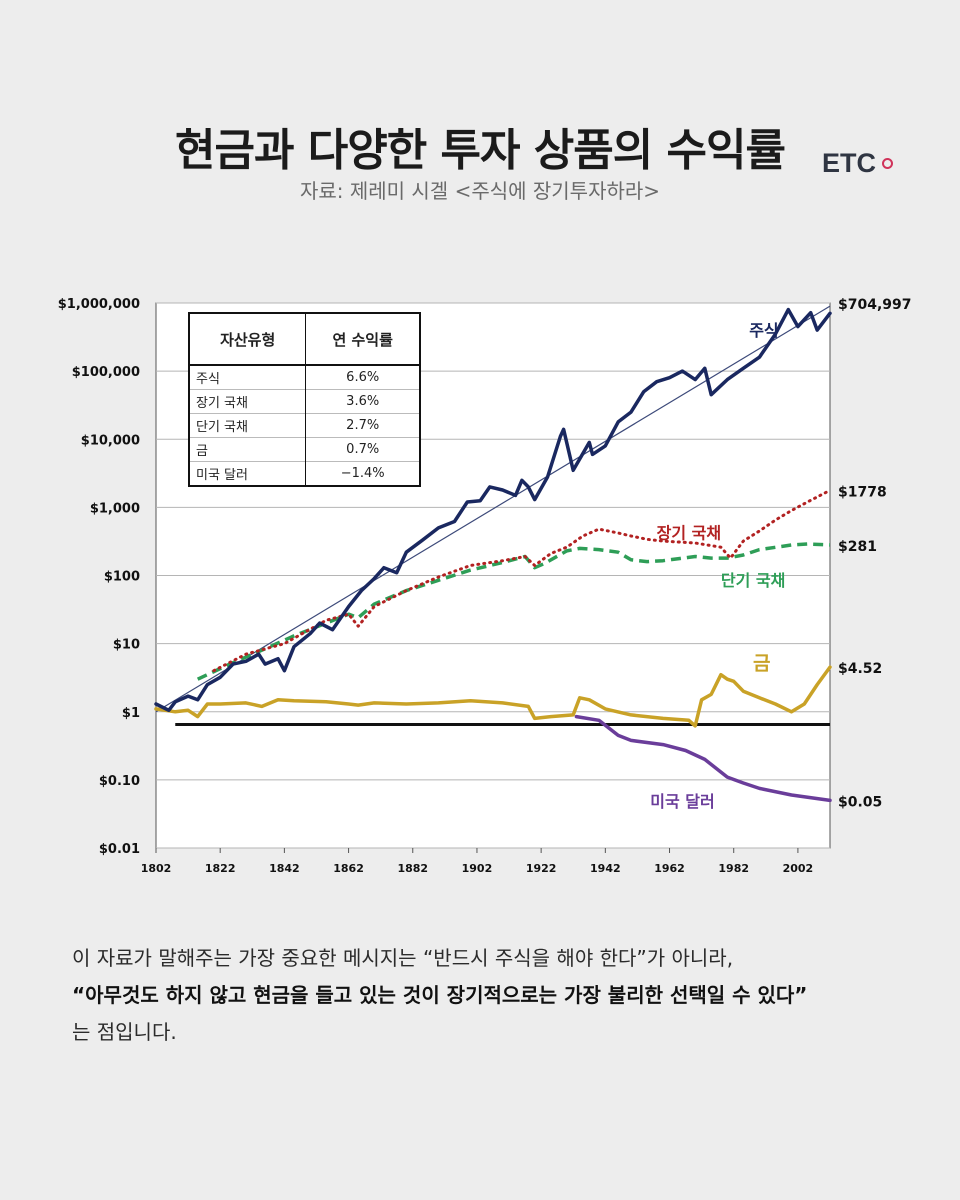 The width and height of the screenshot is (960, 1200). I want to click on x-tick-label: 1942, so click(605, 868).